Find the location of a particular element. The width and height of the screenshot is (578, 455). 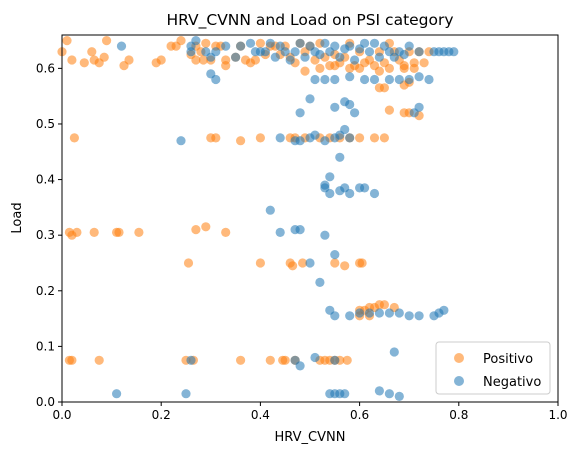

x-axis-label: HRV_CVNN is located at coordinates (310, 437).